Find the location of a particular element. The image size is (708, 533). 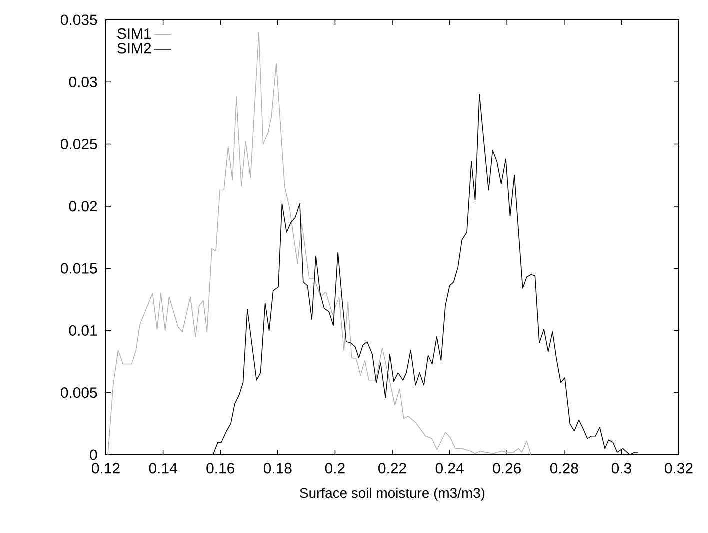

x-tick-label: 0.26 is located at coordinates (507, 468).